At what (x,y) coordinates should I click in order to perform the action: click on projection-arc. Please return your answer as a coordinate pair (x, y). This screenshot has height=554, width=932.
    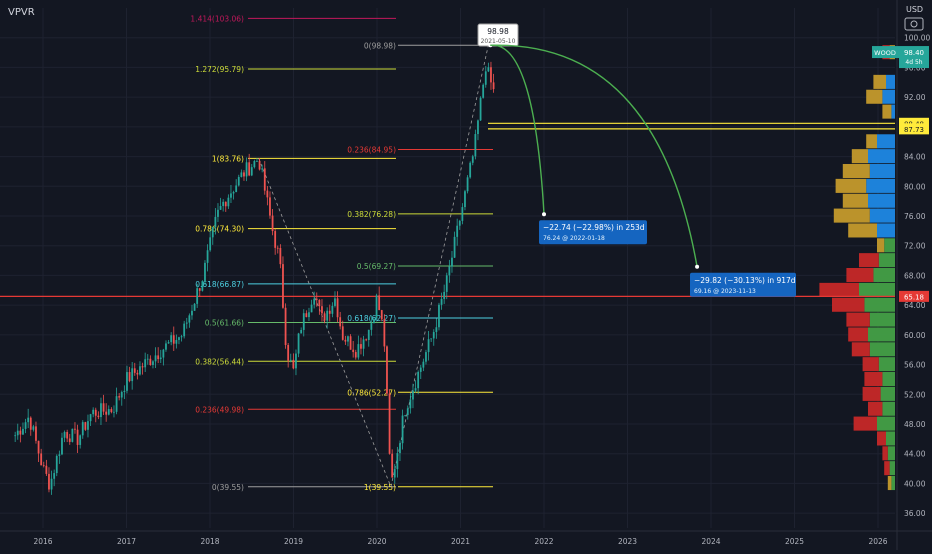
    Looking at the image, I should click on (517, 129).